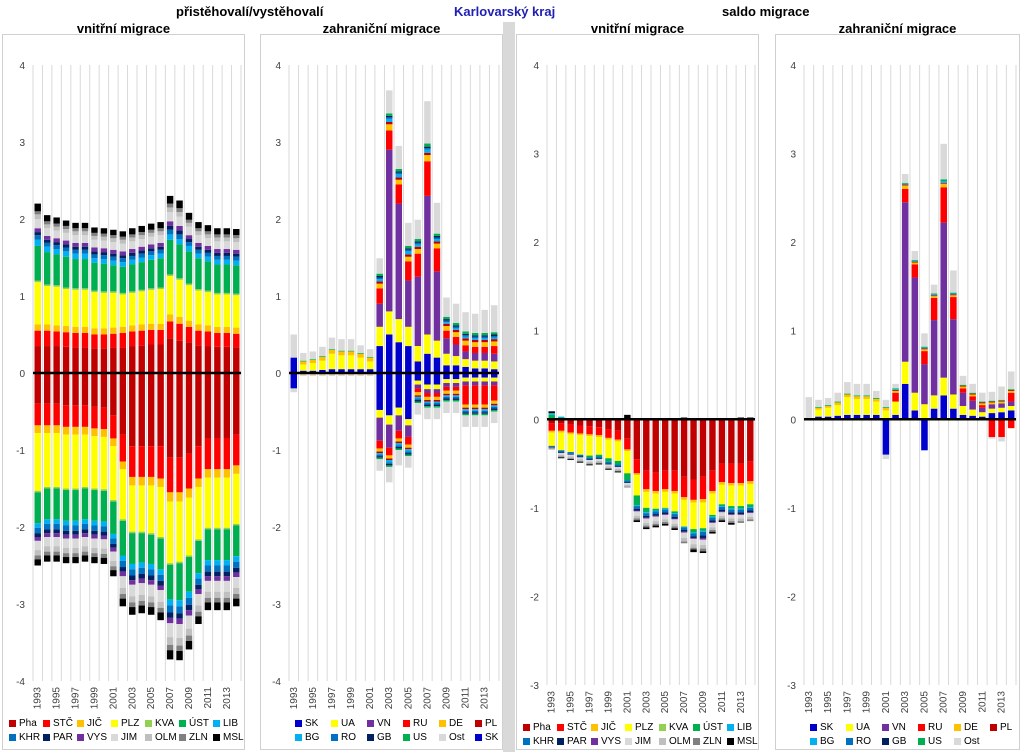 This screenshot has height=752, width=1024. Describe the element at coordinates (534, 509) in the screenshot. I see `y-tick-label: -1` at that location.